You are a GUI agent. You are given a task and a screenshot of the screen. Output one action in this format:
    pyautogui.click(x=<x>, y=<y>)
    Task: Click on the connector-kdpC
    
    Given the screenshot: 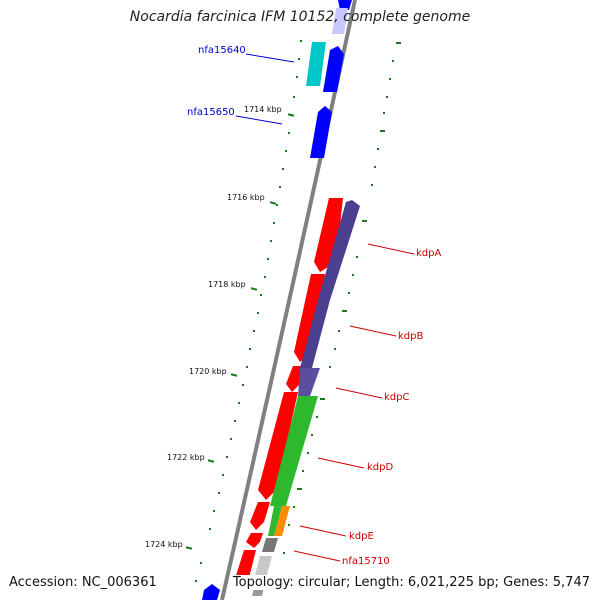 What is the action you would take?
    pyautogui.click(x=359, y=393)
    